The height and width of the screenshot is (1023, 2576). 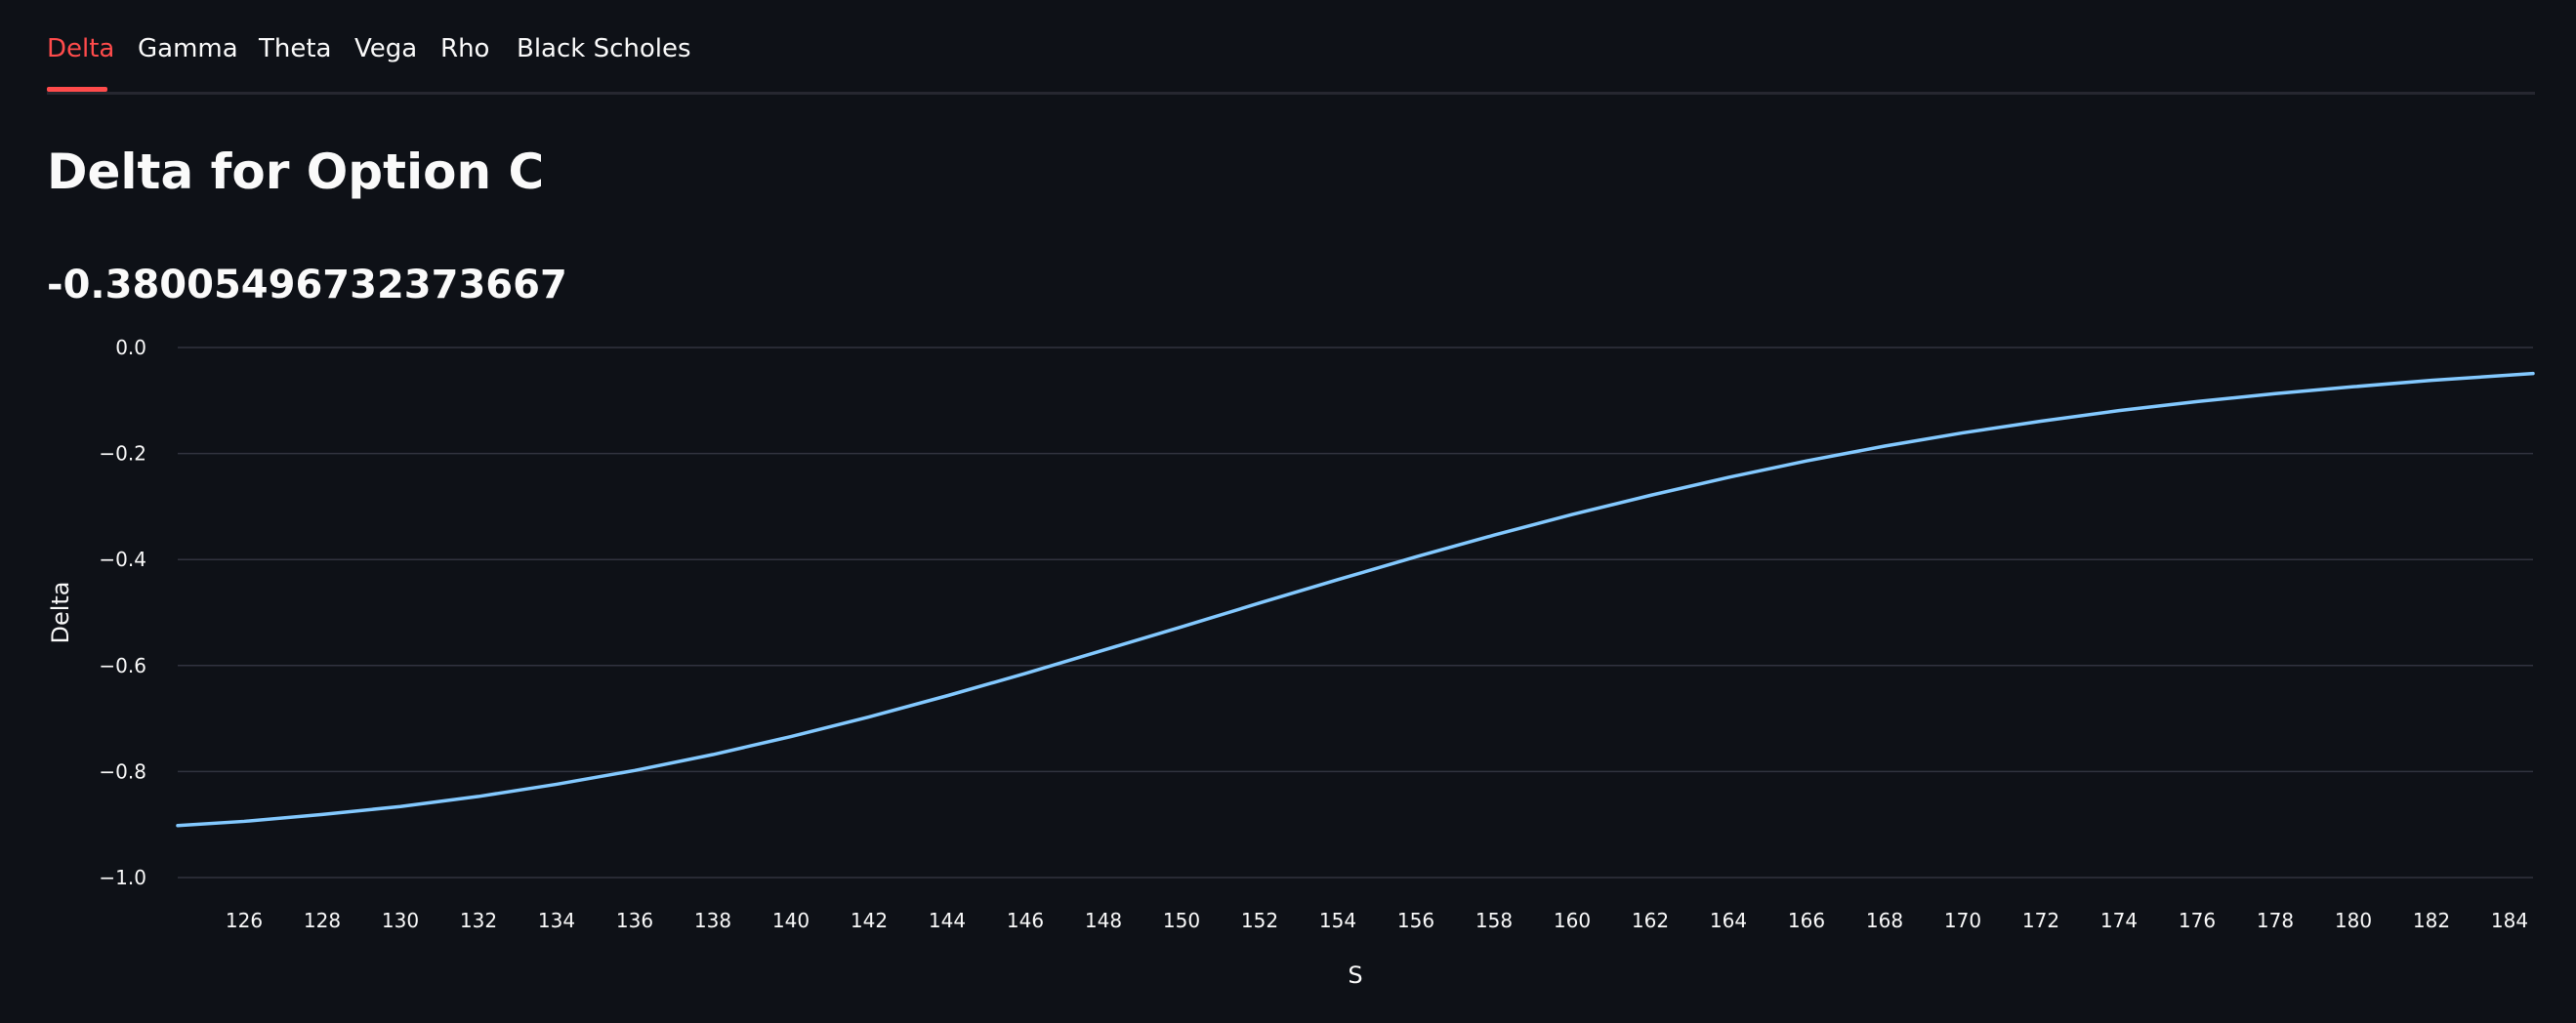 What do you see at coordinates (1291, 47) in the screenshot?
I see `tab-bar: Delta Gamma Theta Vega Rho Black Scholes` at bounding box center [1291, 47].